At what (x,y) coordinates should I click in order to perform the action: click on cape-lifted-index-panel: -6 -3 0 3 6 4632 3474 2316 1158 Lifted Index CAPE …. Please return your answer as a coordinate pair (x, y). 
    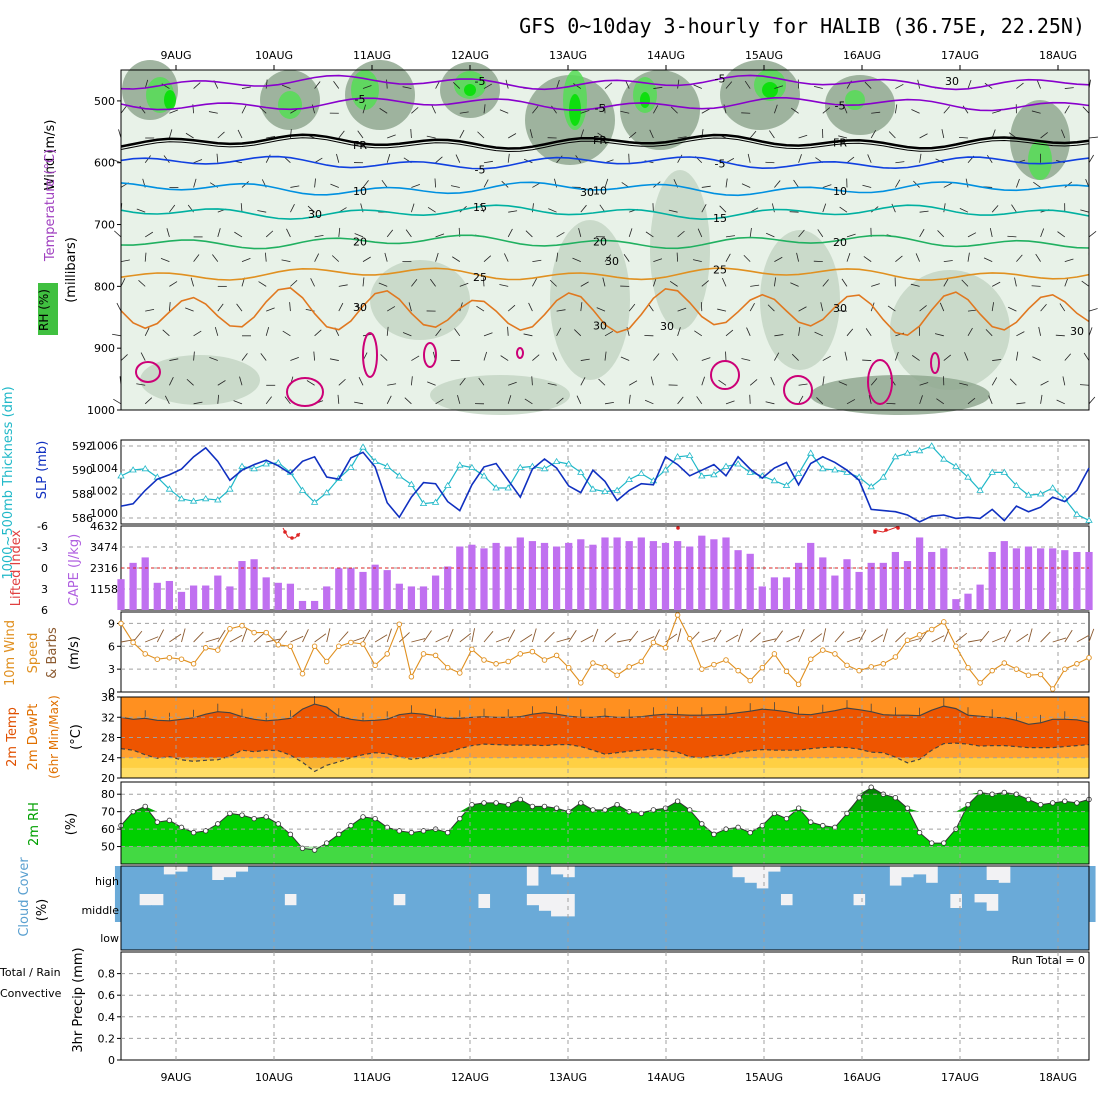
    Looking at the image, I should click on (551, 568).